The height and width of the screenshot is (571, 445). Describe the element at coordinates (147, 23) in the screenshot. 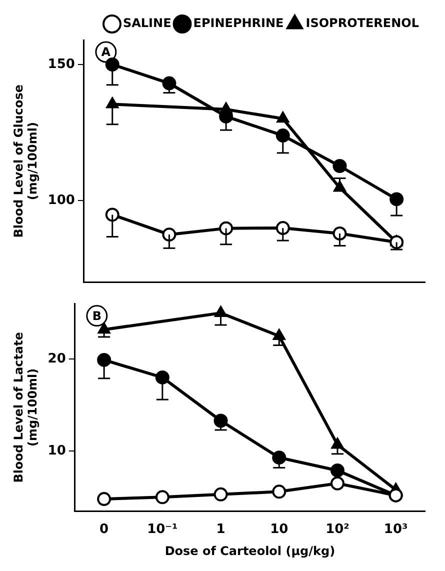

I see `legend-label: SALINE` at that location.